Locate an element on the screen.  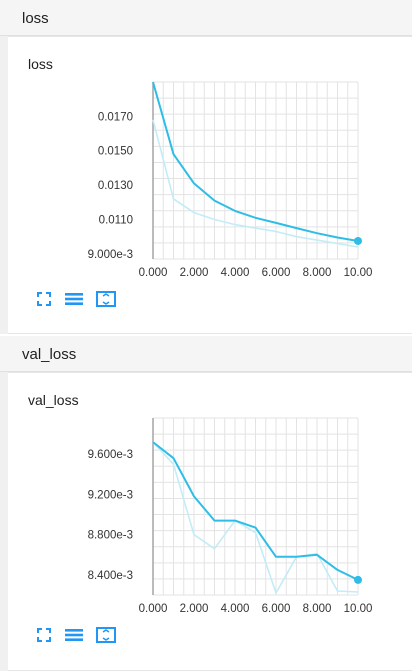
section-header-val-loss: val_loss is located at coordinates (206, 354).